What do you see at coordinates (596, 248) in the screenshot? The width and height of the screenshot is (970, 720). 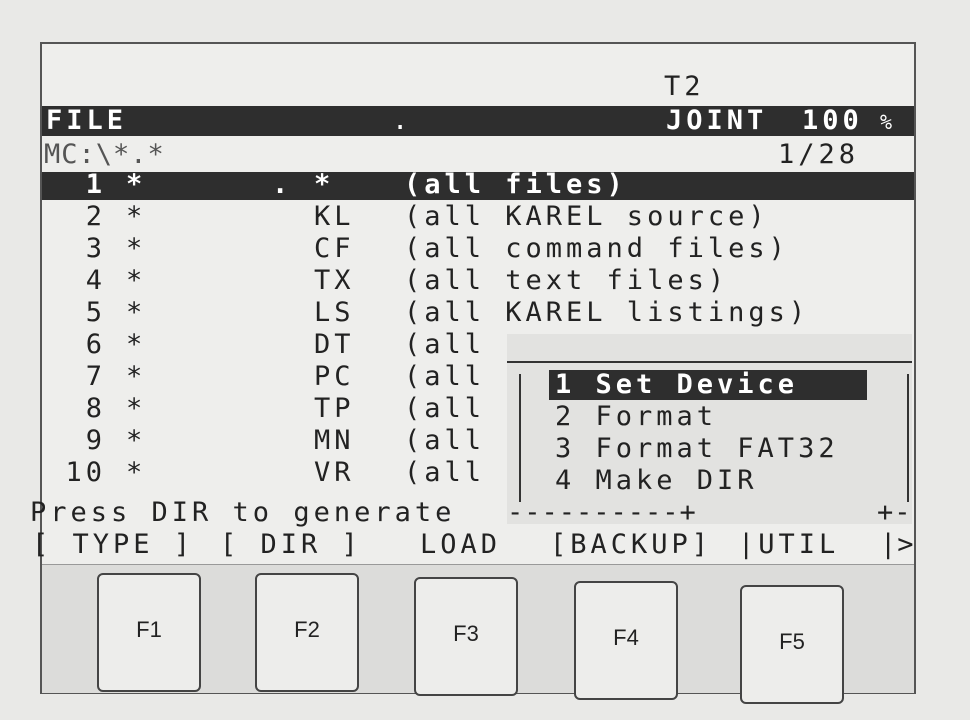 I see `file-description: (all command files)` at bounding box center [596, 248].